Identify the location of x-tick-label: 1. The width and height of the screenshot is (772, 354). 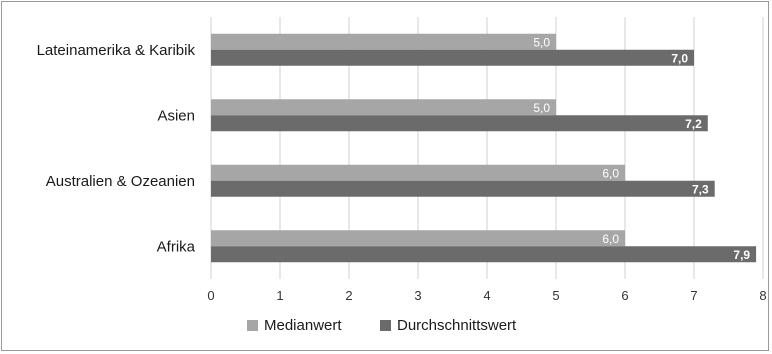
(279, 295).